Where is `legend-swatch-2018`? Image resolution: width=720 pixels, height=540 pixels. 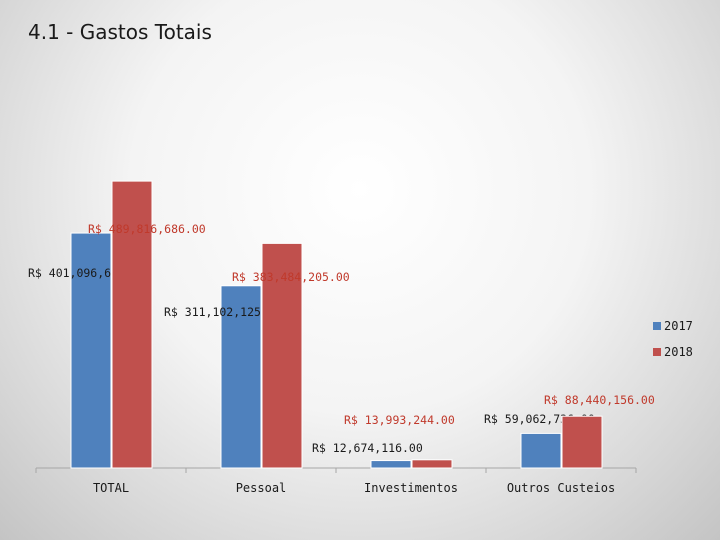
legend-swatch-2018 is located at coordinates (657, 352).